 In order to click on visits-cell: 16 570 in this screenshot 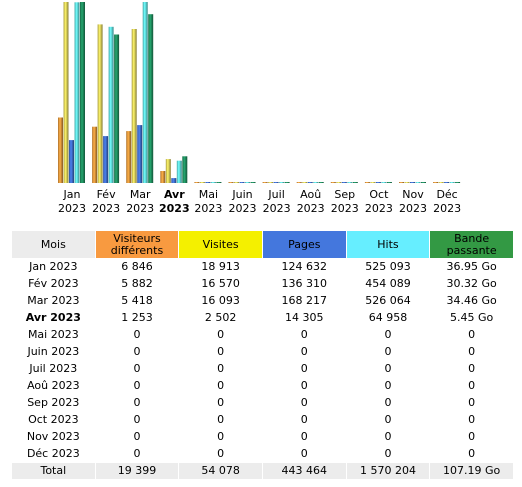, I will do `click(220, 283)`.